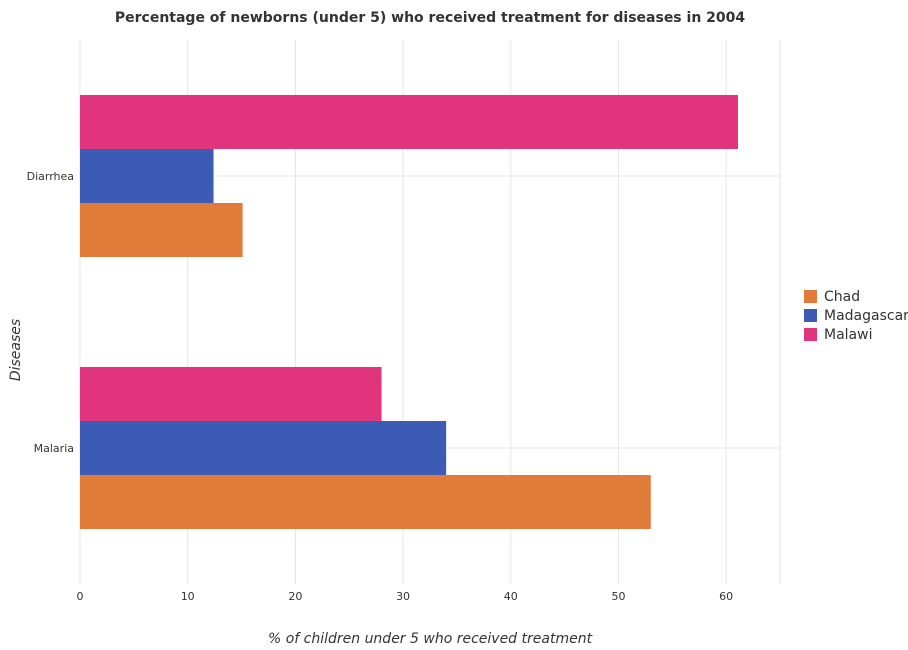 The image size is (908, 650). What do you see at coordinates (866, 316) in the screenshot?
I see `legend-label-madagascar: Madagascar` at bounding box center [866, 316].